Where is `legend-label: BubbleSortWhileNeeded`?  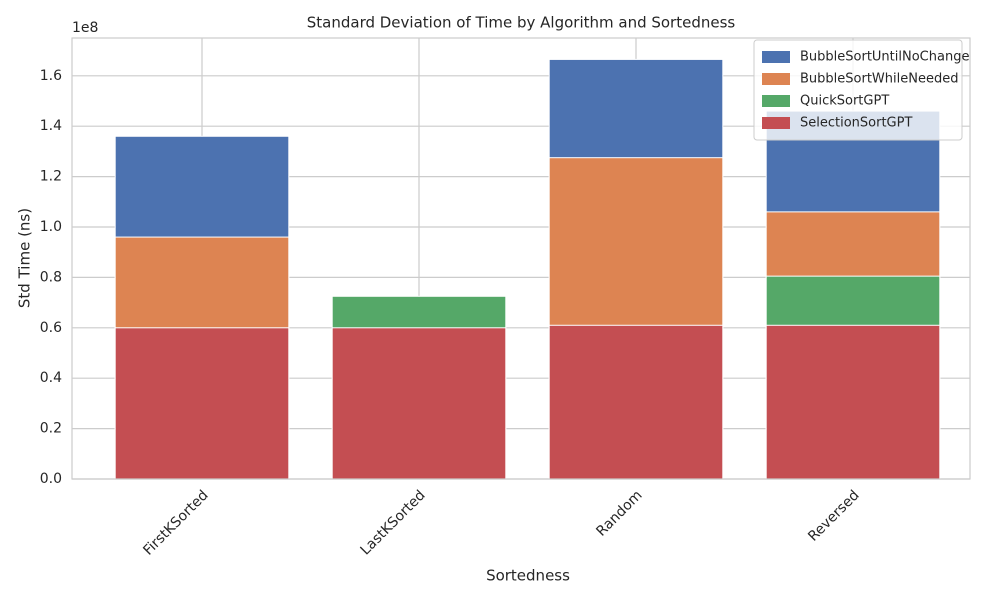 legend-label: BubbleSortWhileNeeded is located at coordinates (879, 79).